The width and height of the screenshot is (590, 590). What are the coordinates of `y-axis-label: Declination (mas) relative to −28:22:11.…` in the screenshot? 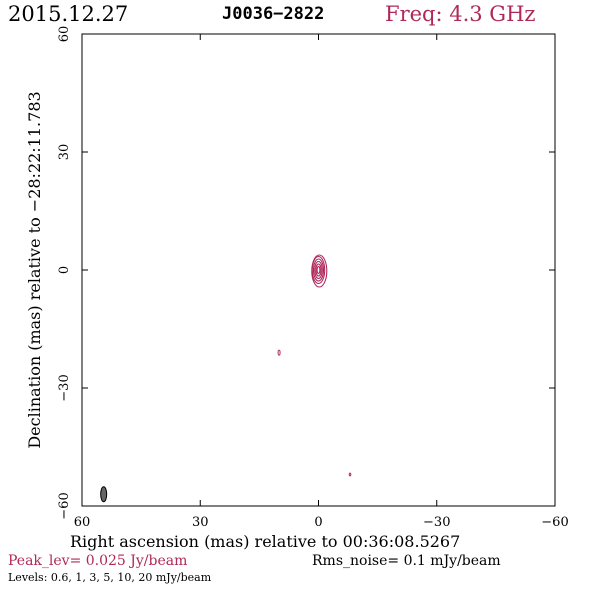 It's located at (34, 269).